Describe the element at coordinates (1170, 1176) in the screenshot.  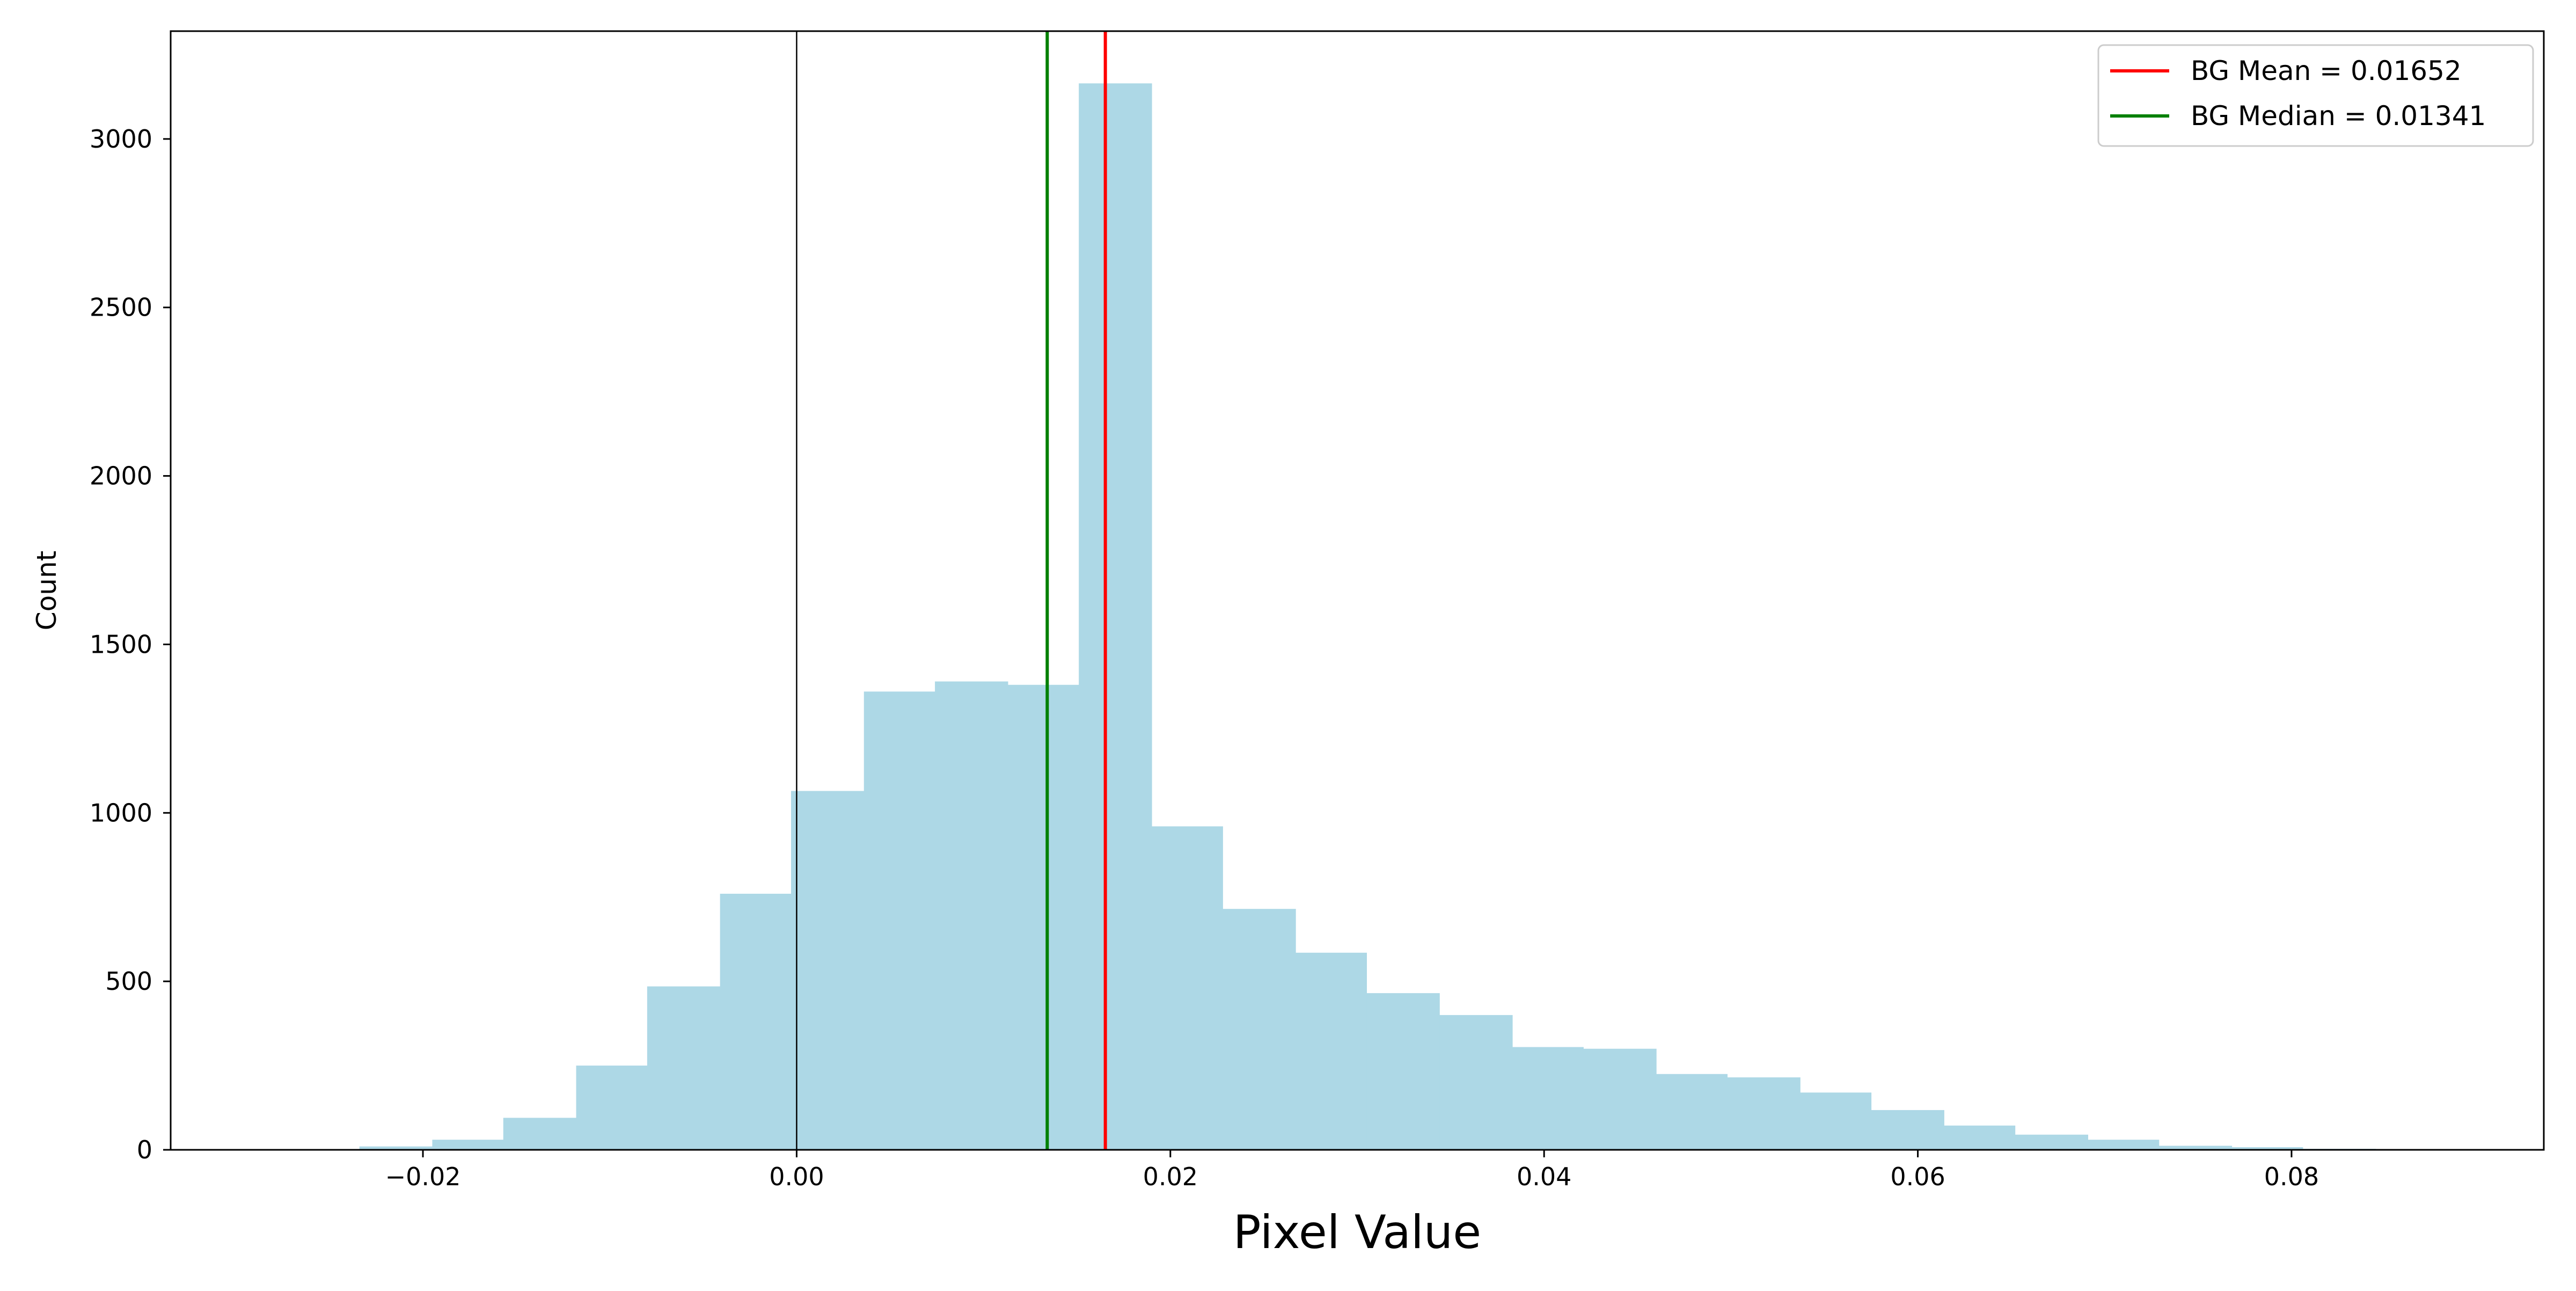
I see `x-tick-label: 0.02` at that location.